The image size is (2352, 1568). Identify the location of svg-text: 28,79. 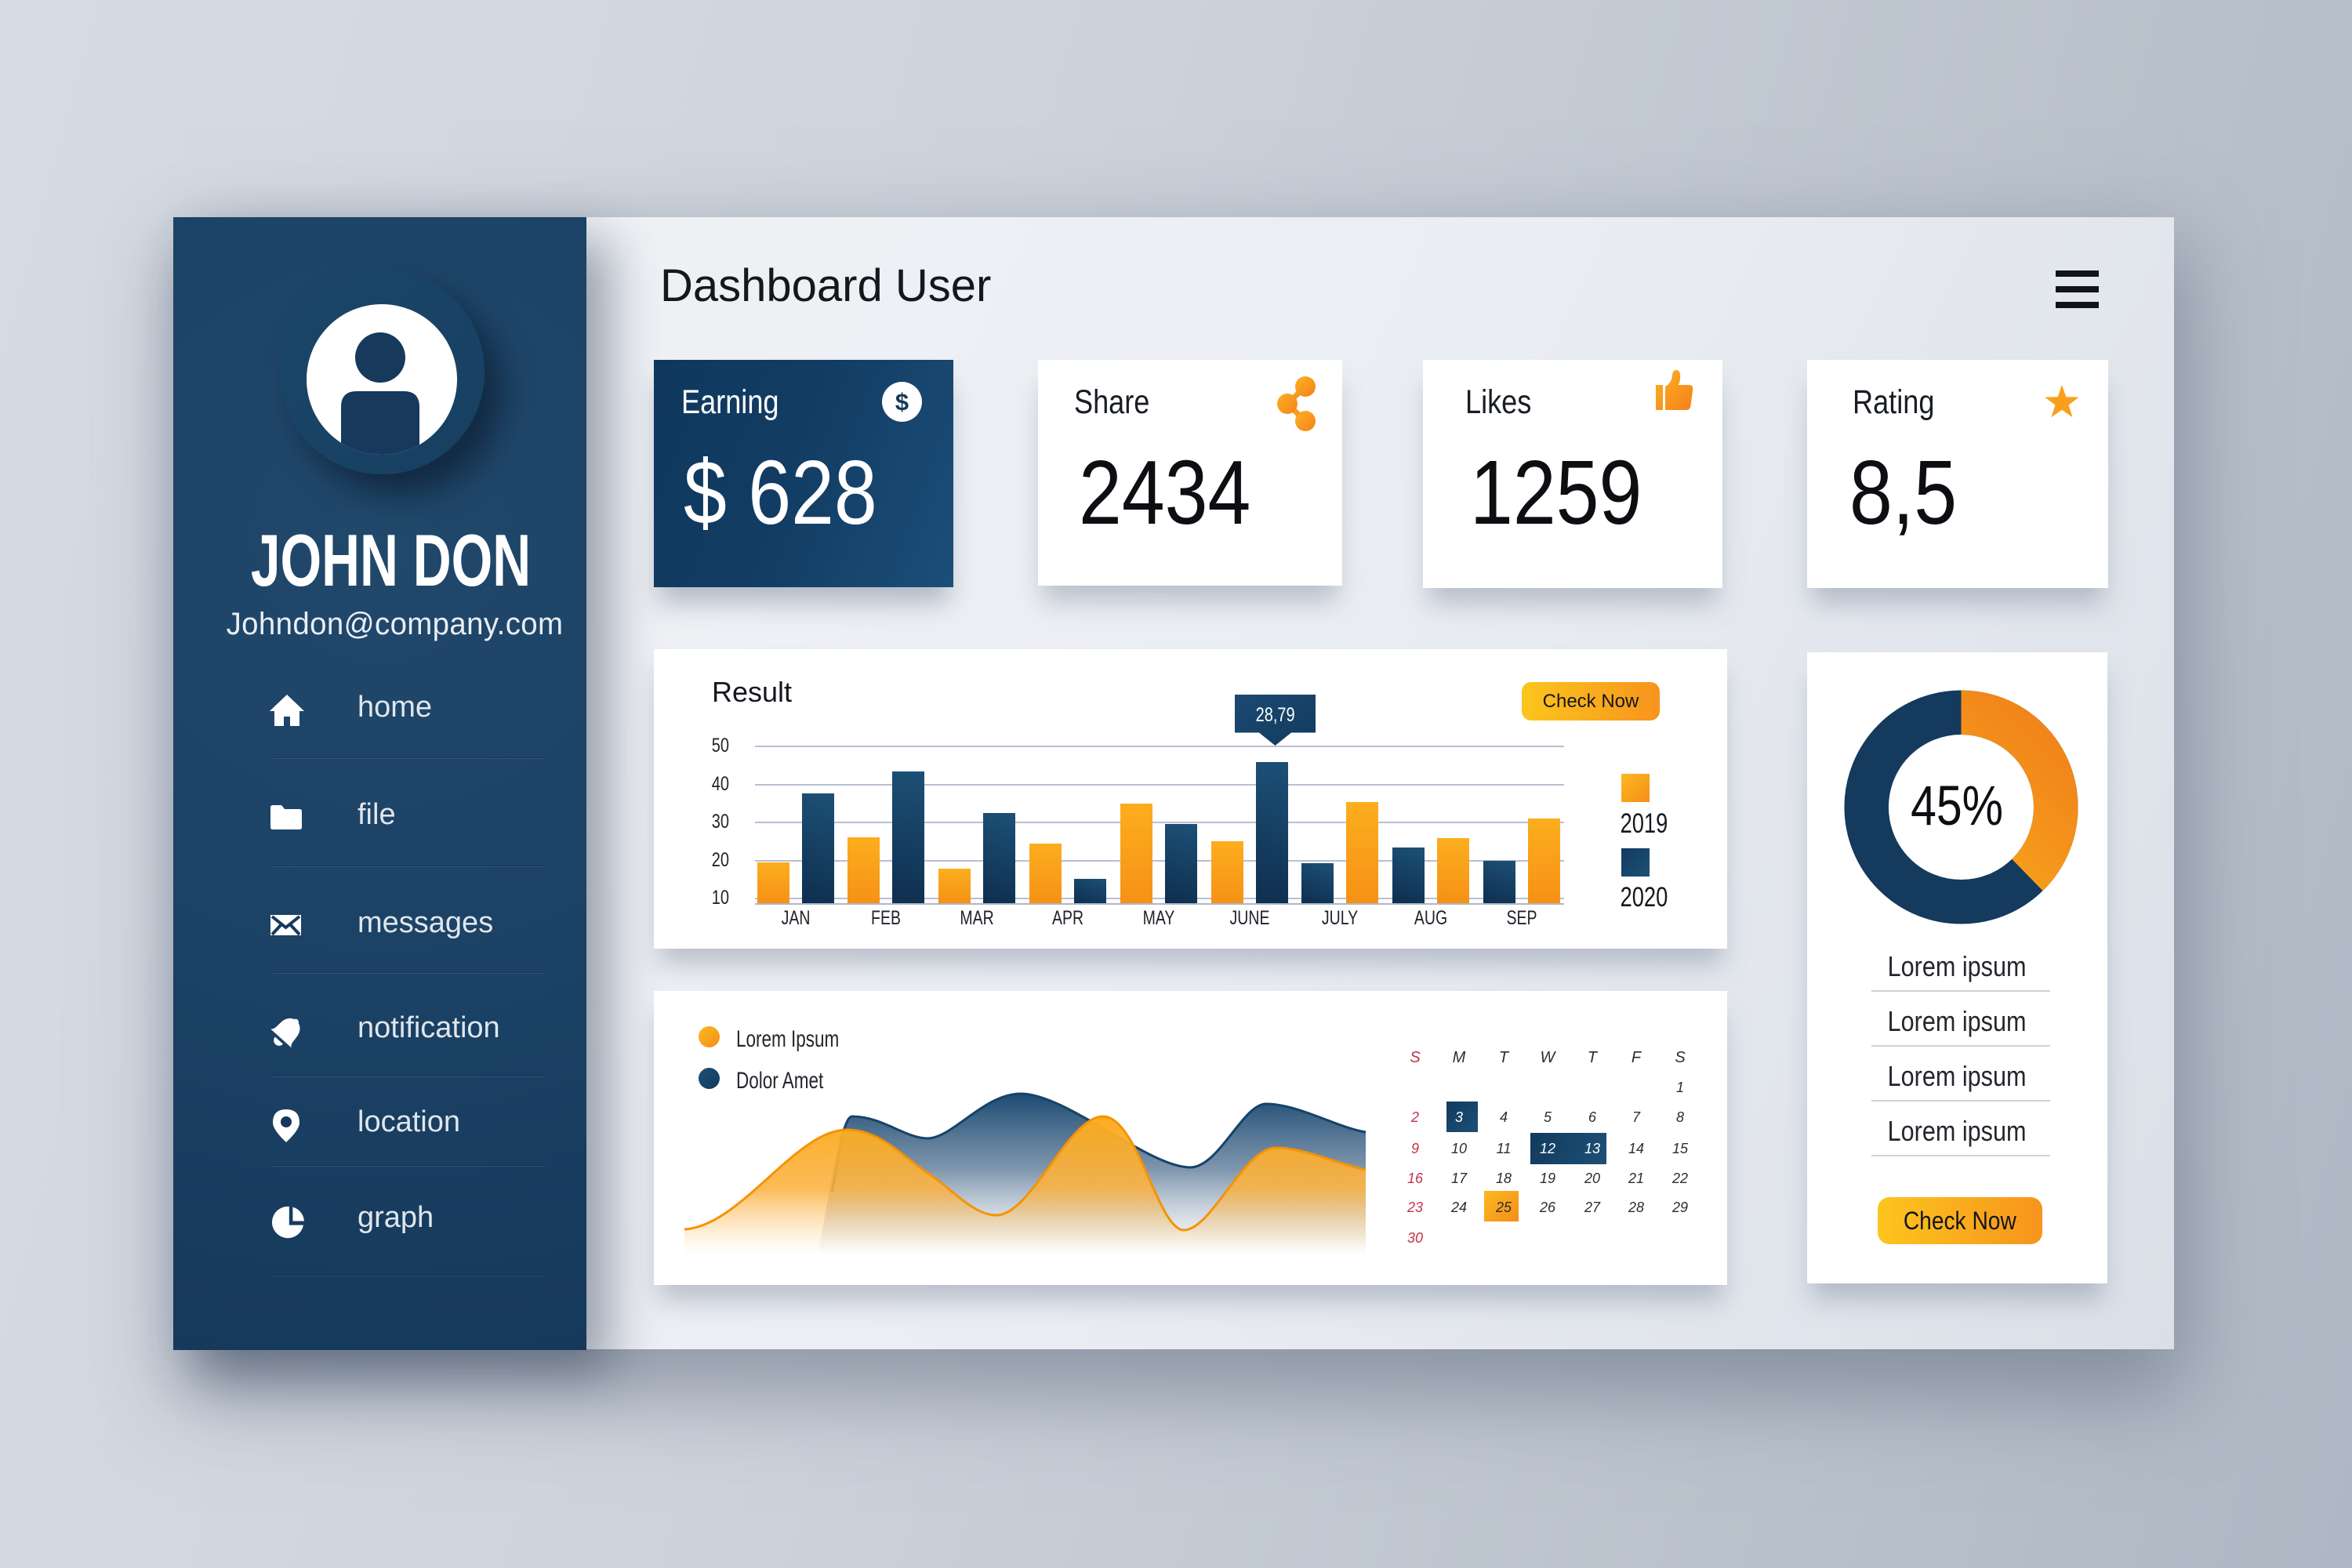
(1275, 715).